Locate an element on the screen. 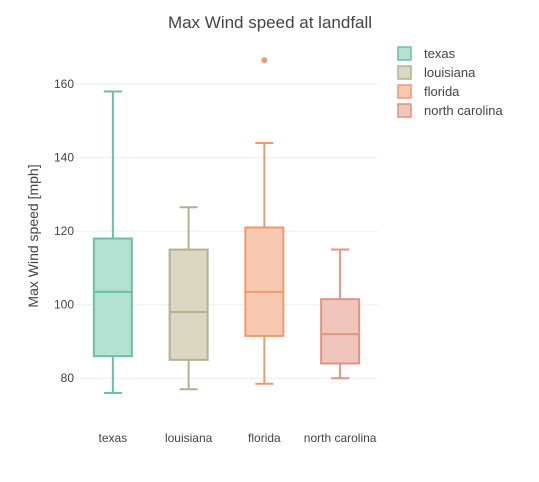 The image size is (539, 482). legend-item-texas: texas is located at coordinates (426, 53).